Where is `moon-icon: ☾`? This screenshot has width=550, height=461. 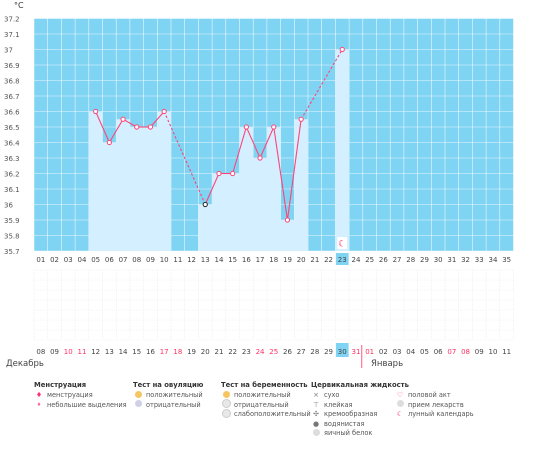
moon-icon: ☾ is located at coordinates (342, 245).